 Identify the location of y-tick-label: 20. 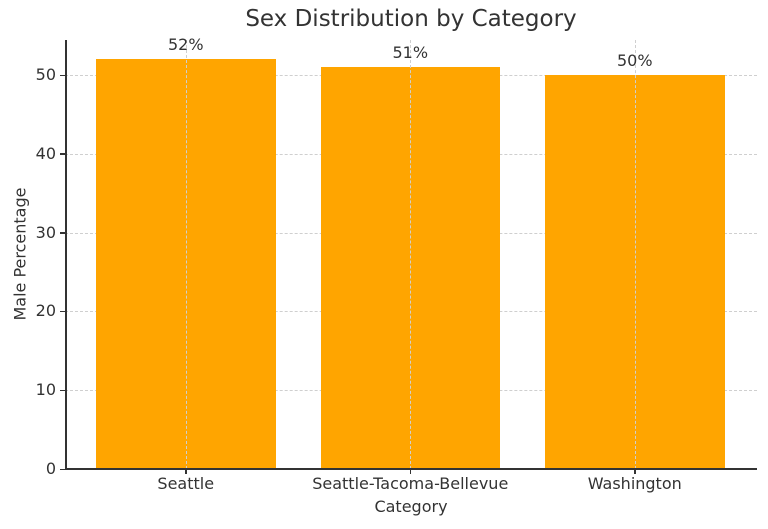
(45, 311).